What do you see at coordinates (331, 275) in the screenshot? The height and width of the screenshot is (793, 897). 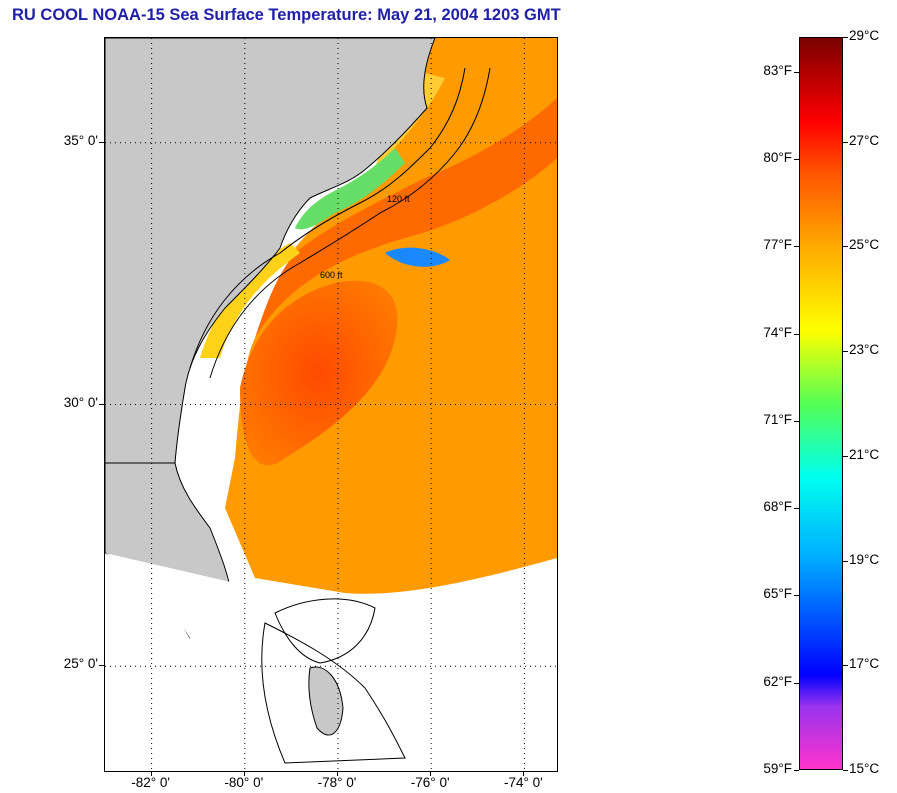 I see `isobath-label-600ft: 600 ft` at bounding box center [331, 275].